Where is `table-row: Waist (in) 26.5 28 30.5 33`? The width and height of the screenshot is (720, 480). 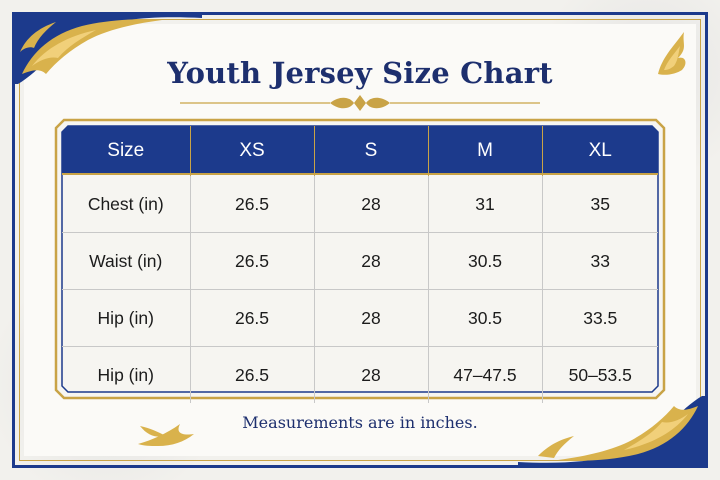
table-row: Waist (in) 26.5 28 30.5 33 is located at coordinates (360, 261).